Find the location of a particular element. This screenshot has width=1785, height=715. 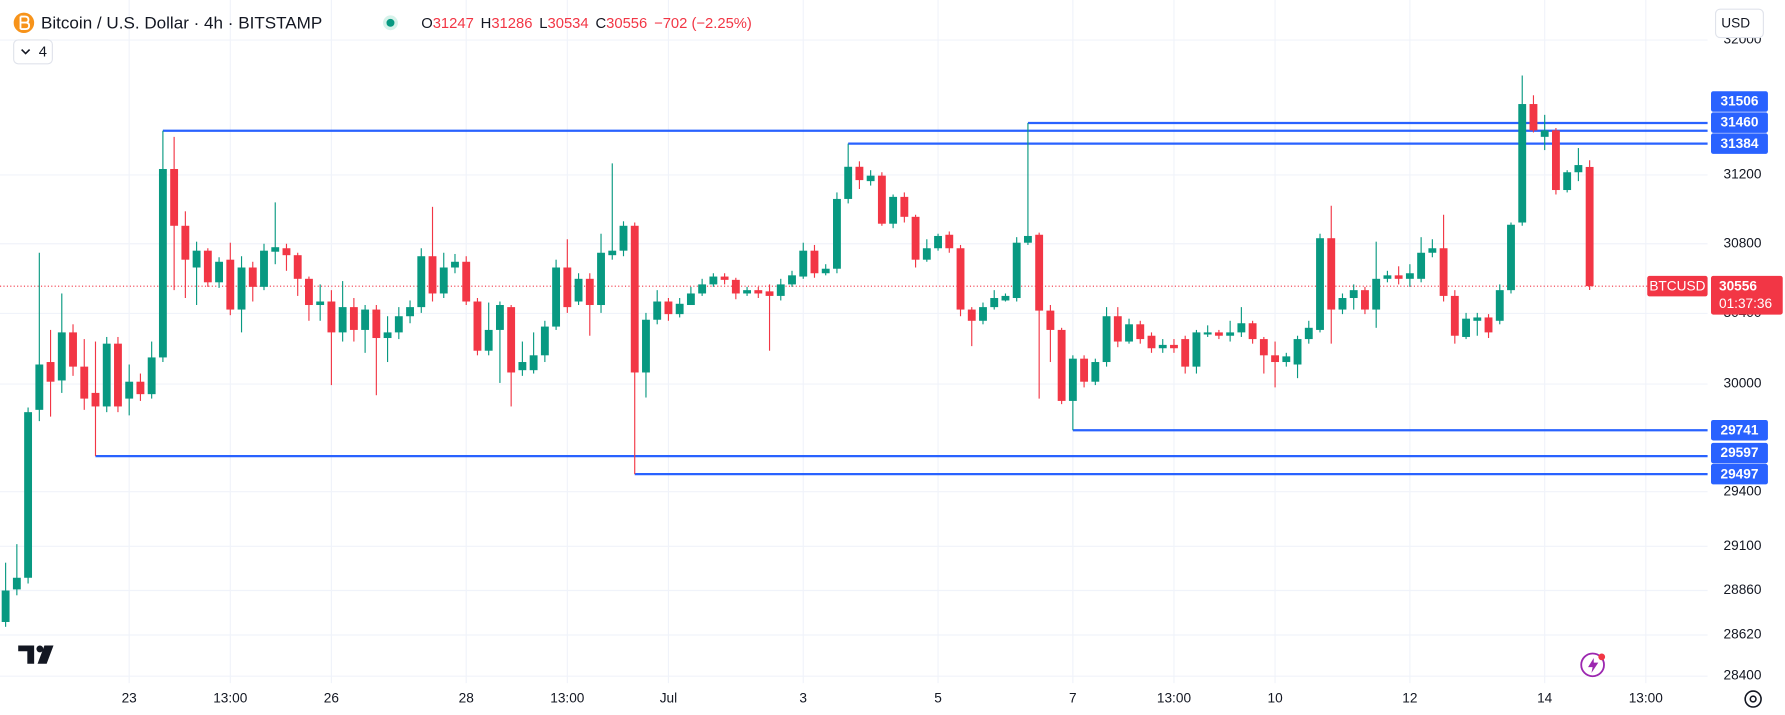

currency-button: USD is located at coordinates (1739, 23).